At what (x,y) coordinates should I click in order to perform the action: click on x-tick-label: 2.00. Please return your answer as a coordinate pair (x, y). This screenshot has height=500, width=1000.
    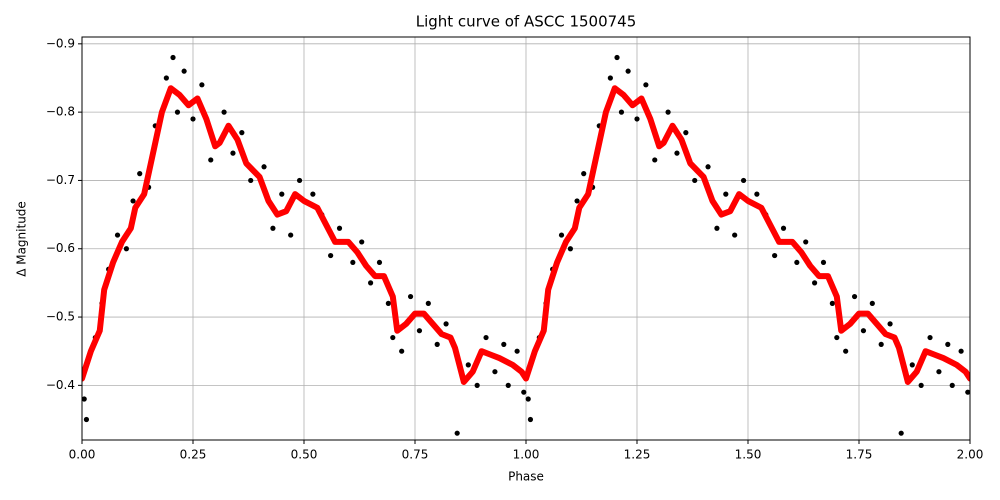
    Looking at the image, I should click on (970, 455).